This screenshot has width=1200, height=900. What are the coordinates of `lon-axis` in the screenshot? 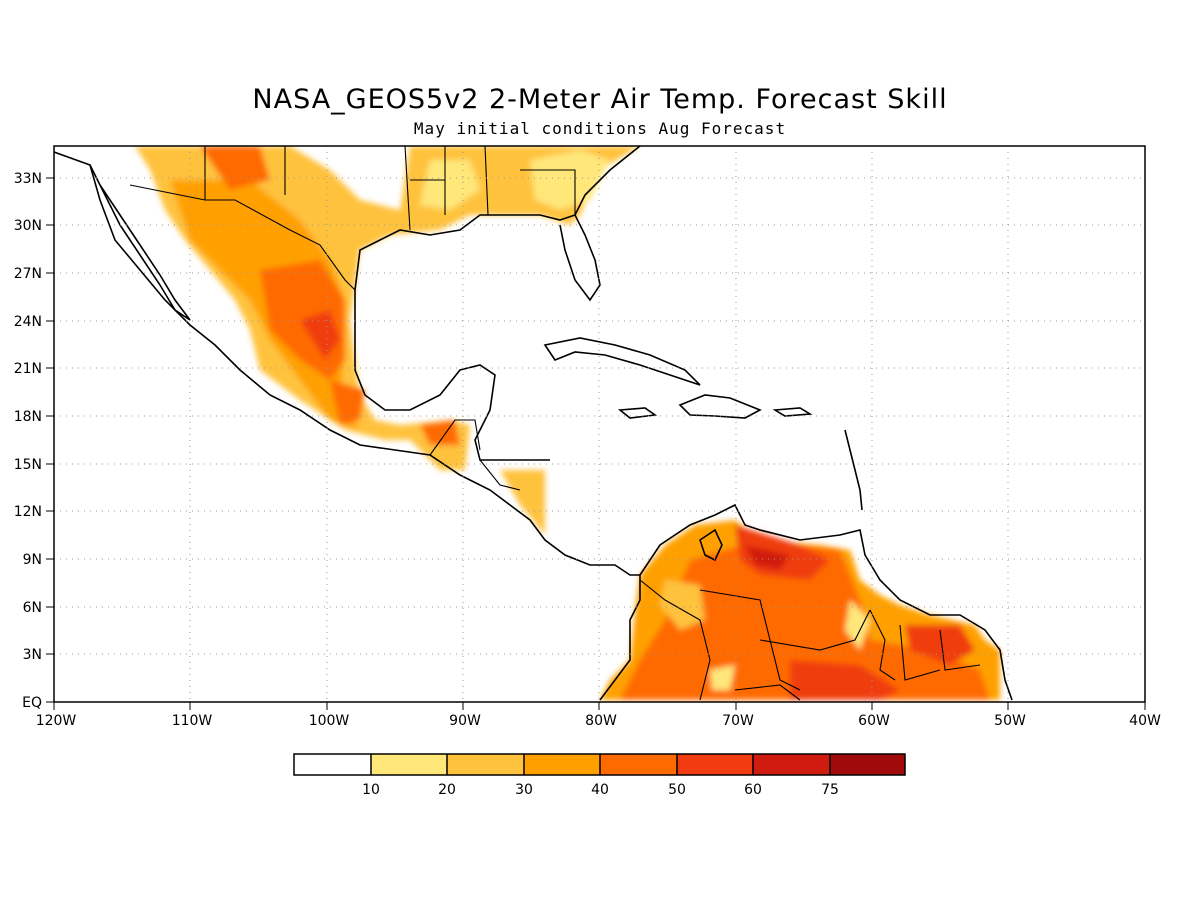 It's located at (599, 706).